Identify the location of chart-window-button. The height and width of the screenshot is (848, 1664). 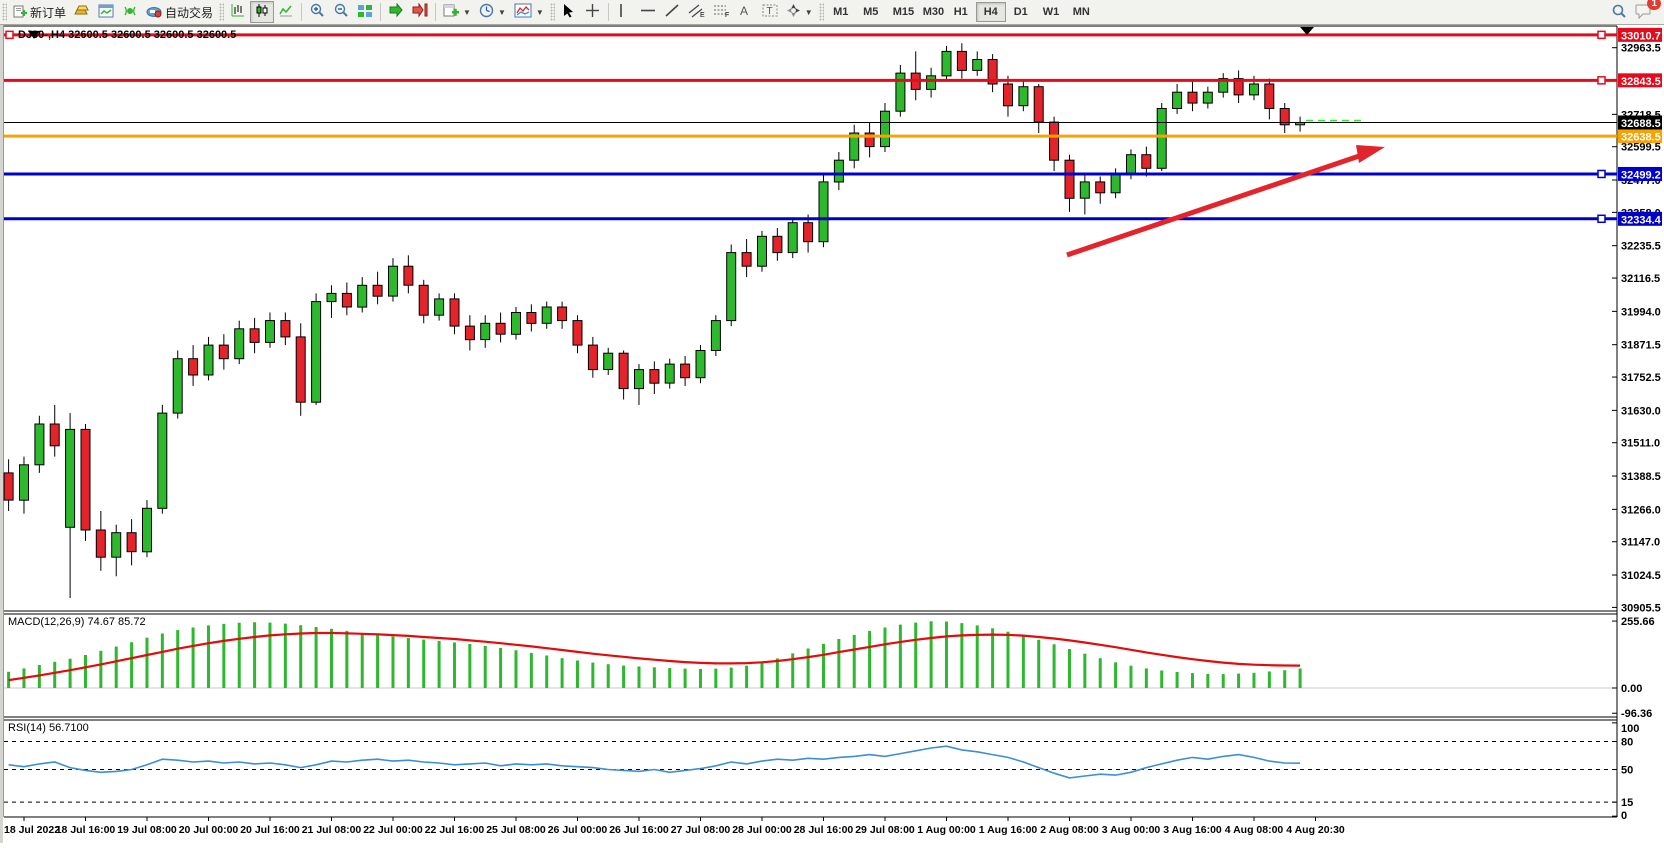
(106, 12).